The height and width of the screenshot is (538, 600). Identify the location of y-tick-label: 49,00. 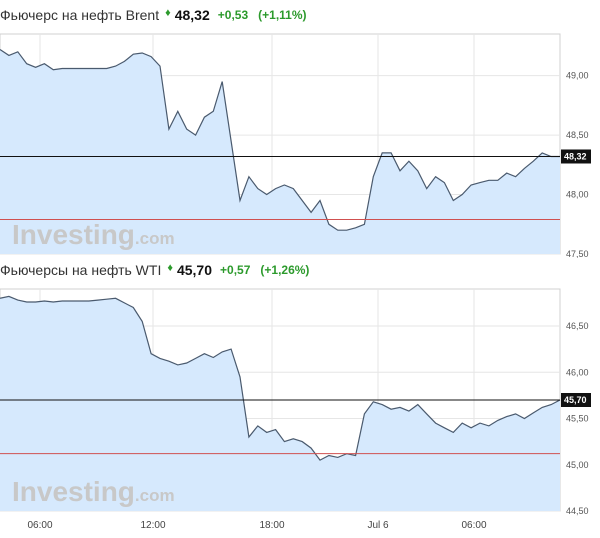
(577, 76).